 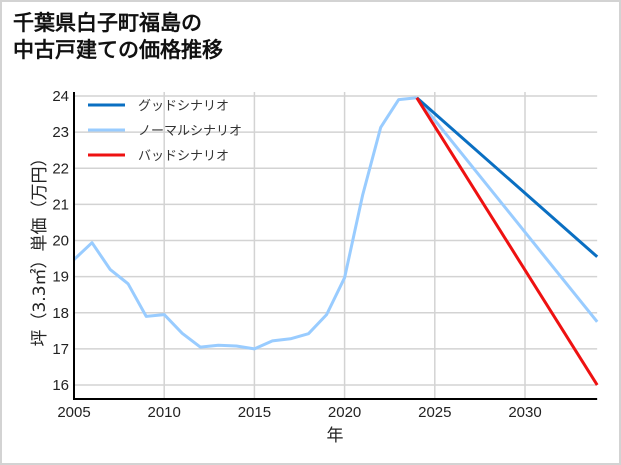 I want to click on legend-label: バッドシナリオ, so click(x=183, y=156).